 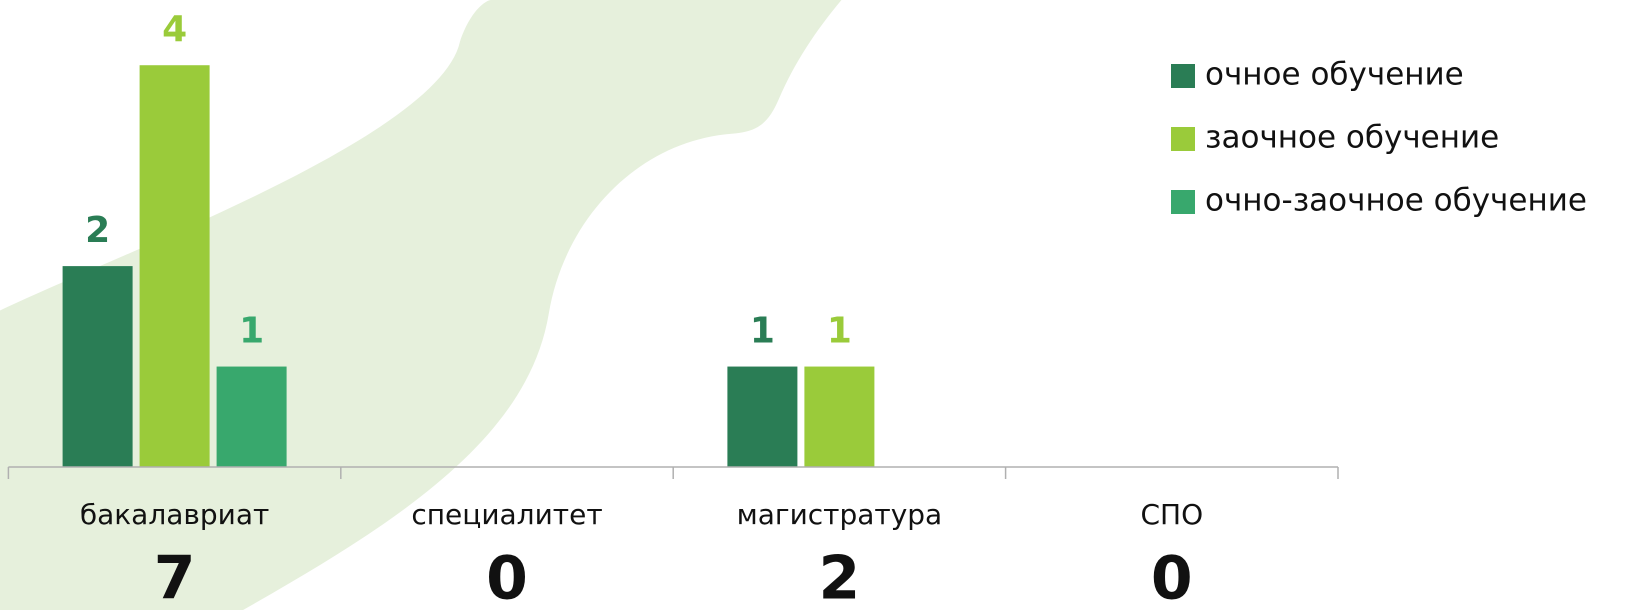 I want to click on category-total: 7, so click(x=175, y=577).